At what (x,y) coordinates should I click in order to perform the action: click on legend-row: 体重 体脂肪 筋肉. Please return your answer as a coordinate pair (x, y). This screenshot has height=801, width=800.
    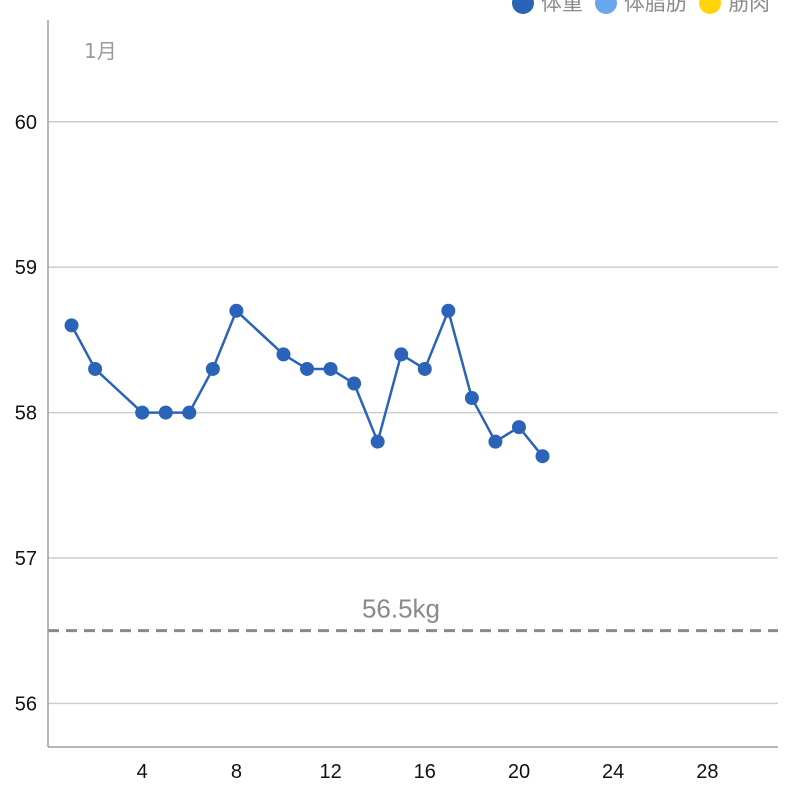
    Looking at the image, I should click on (647, 7).